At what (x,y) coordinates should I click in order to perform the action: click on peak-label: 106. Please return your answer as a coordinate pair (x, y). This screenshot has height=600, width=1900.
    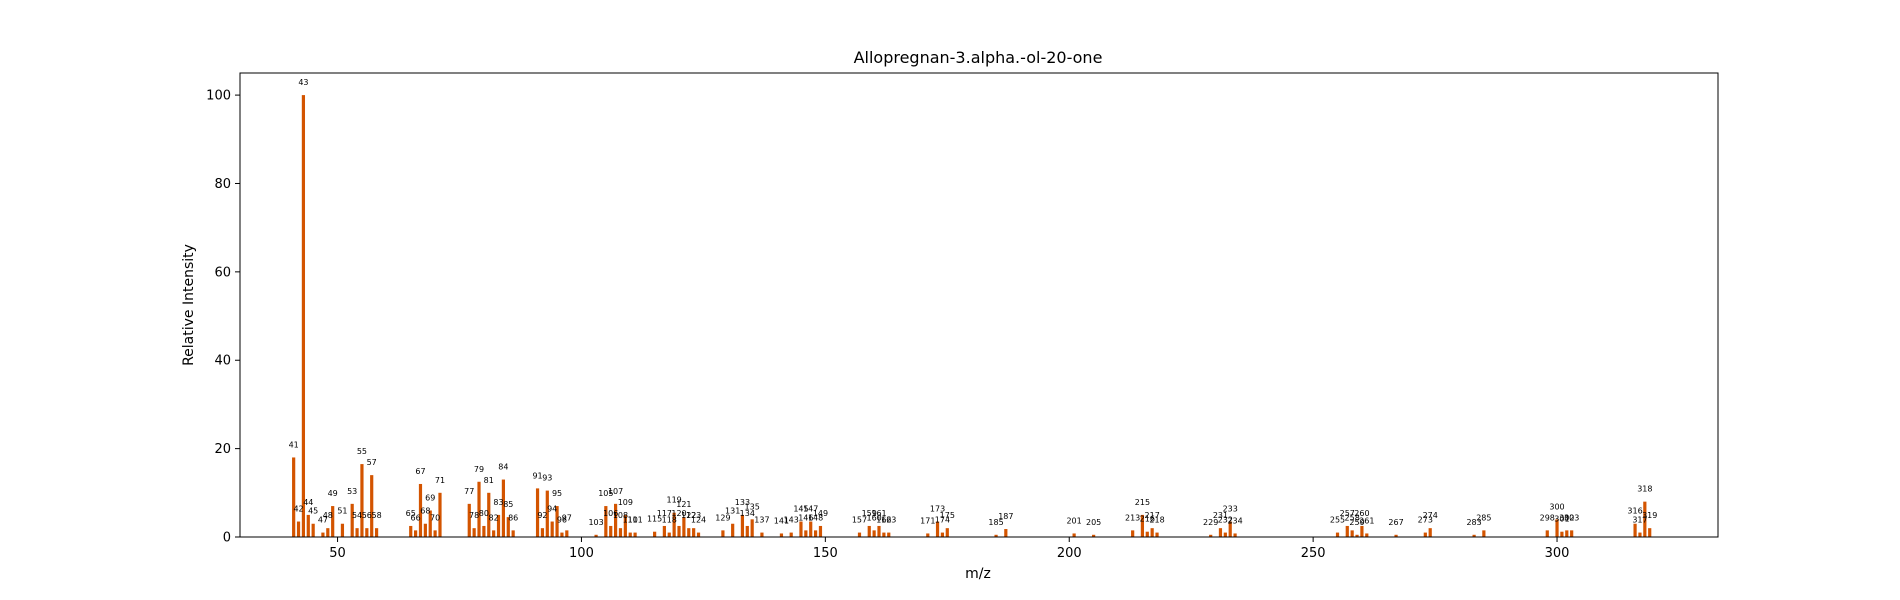
    Looking at the image, I should click on (610, 513).